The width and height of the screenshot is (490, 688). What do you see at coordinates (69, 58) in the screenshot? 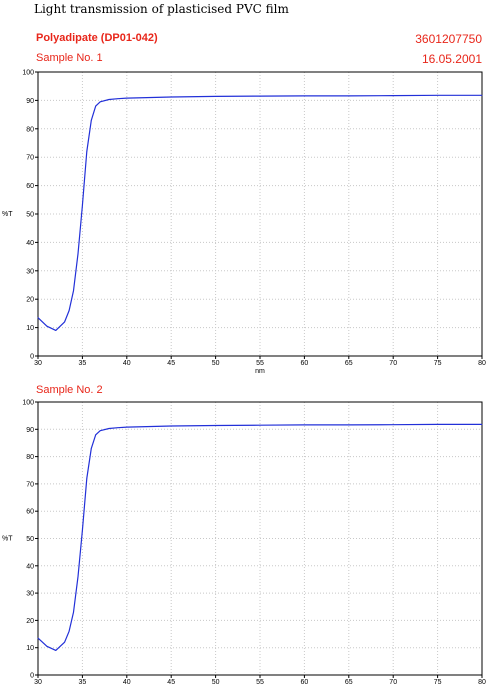
I see `chart-1-title: Sample No. 1` at bounding box center [69, 58].